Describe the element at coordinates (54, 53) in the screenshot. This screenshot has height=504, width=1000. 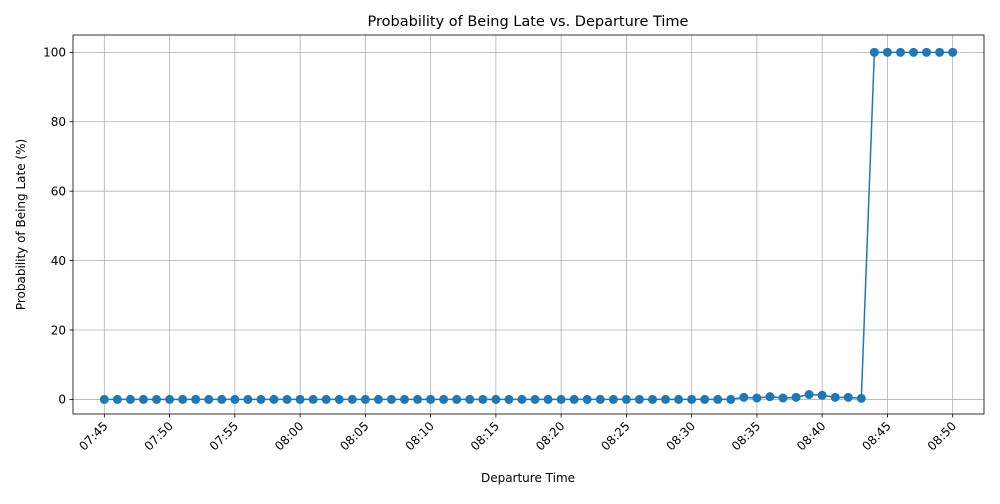
I see `y-tick-label: 100` at that location.